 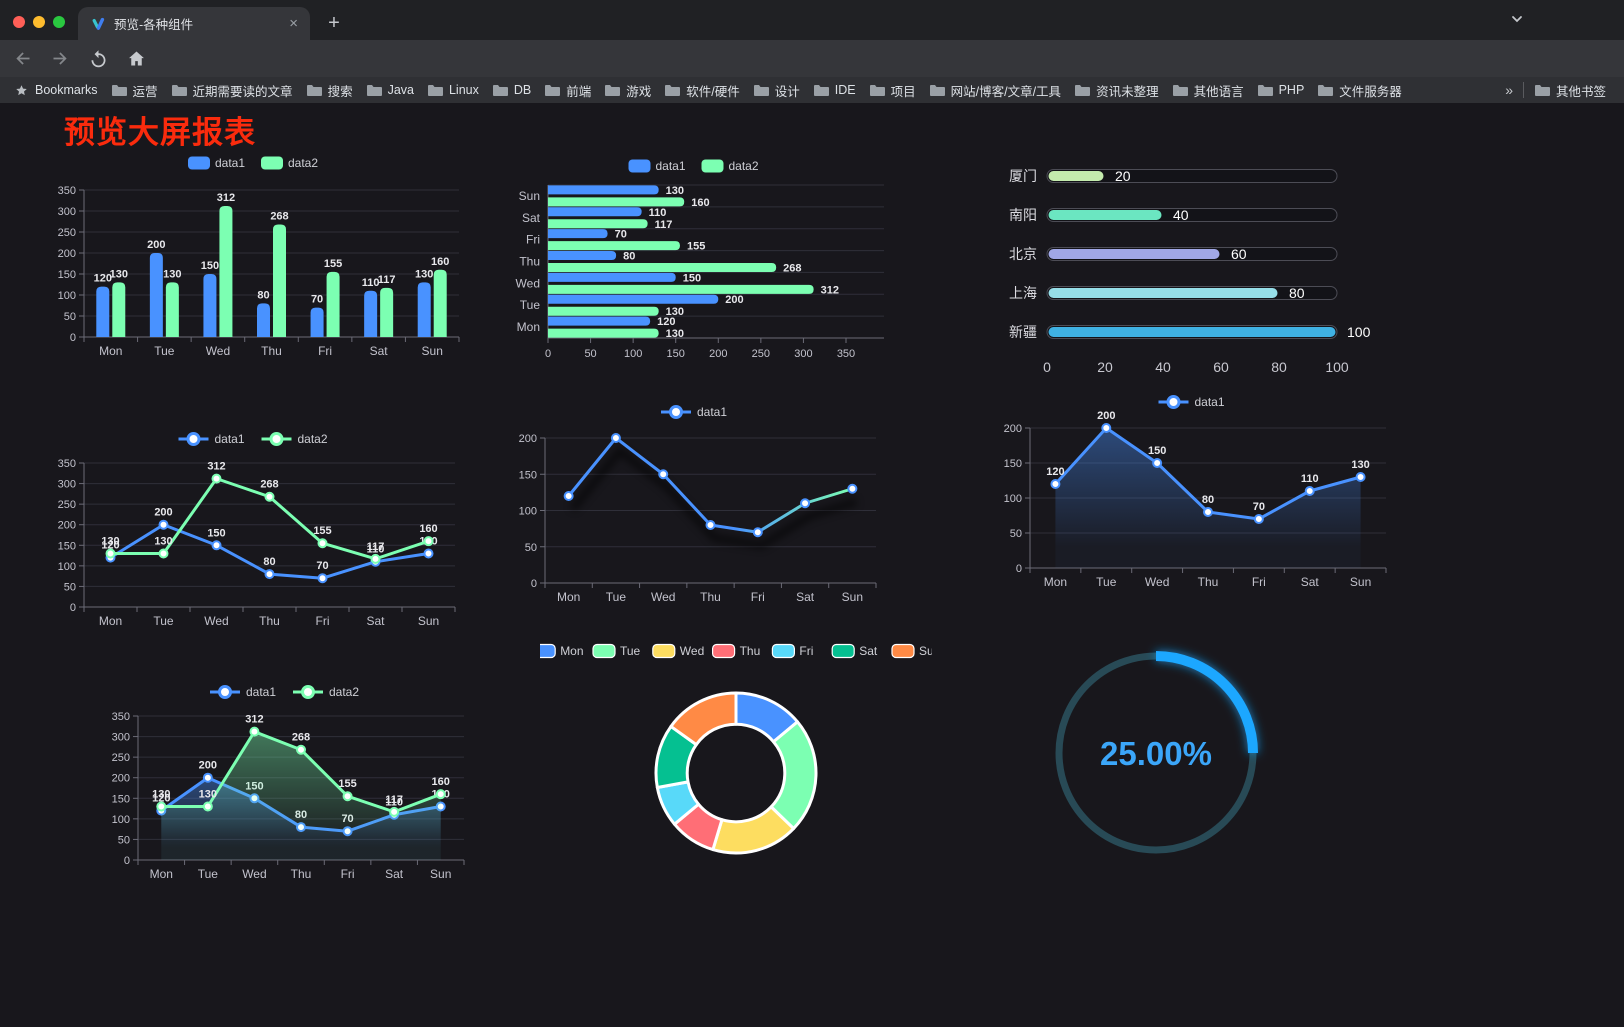 I want to click on svg-text: Fri, so click(x=806, y=651).